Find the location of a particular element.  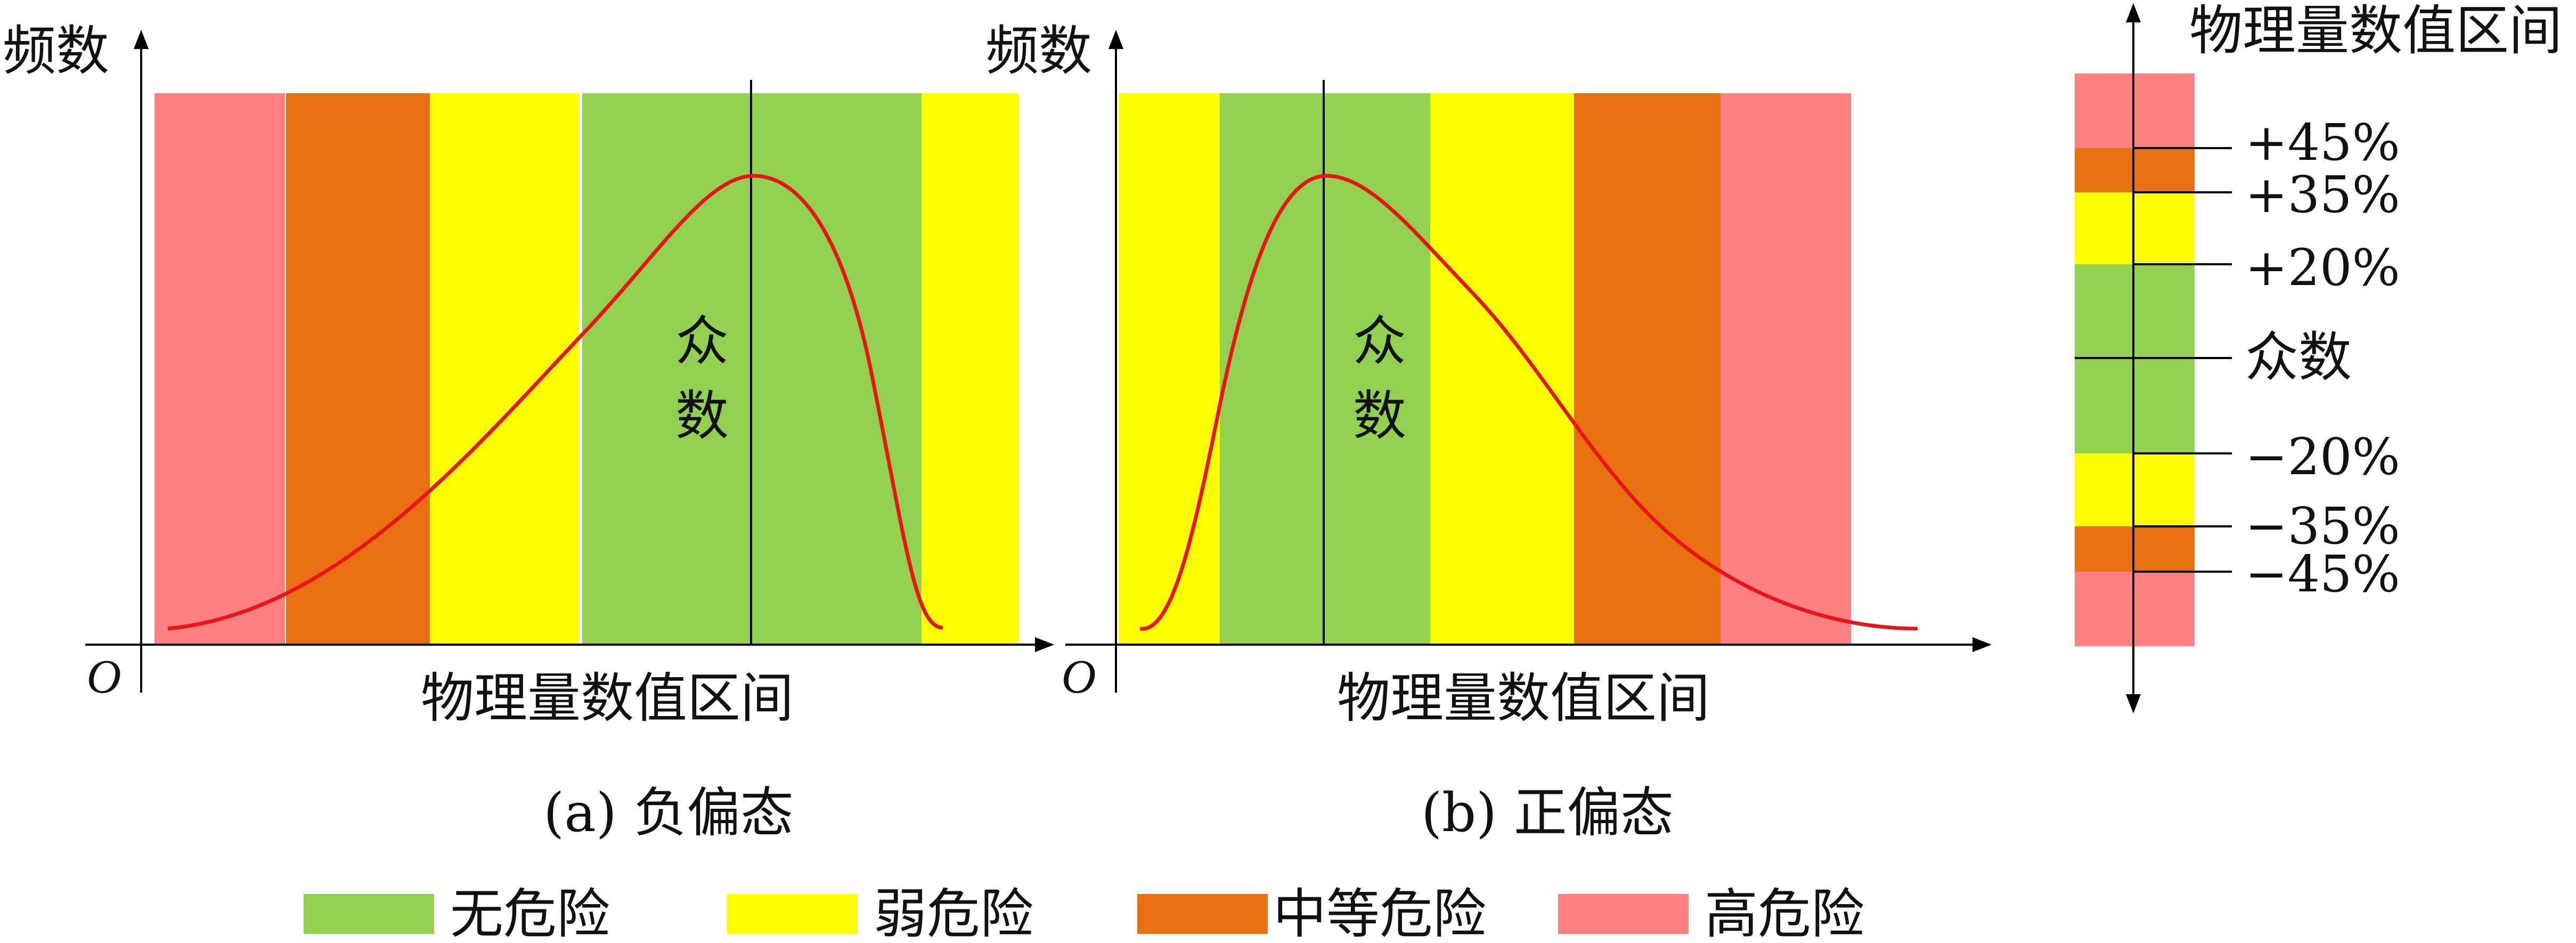

scale-high-bottom is located at coordinates (2135, 609).